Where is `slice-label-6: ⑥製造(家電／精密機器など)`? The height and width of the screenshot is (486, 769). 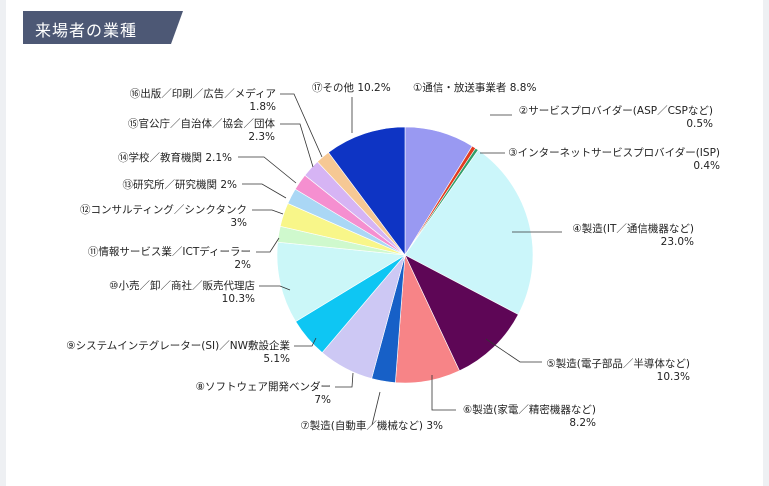 slice-label-6: ⑥製造(家電／精密機器など) is located at coordinates (529, 409).